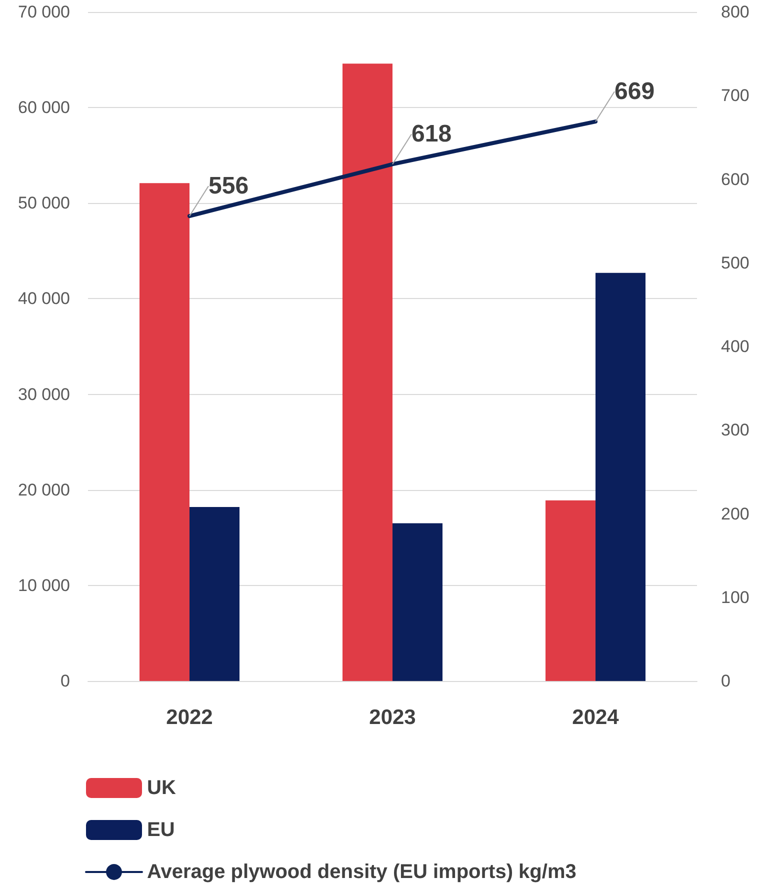 The image size is (783, 895). What do you see at coordinates (735, 597) in the screenshot?
I see `y2-tick-label: 100` at bounding box center [735, 597].